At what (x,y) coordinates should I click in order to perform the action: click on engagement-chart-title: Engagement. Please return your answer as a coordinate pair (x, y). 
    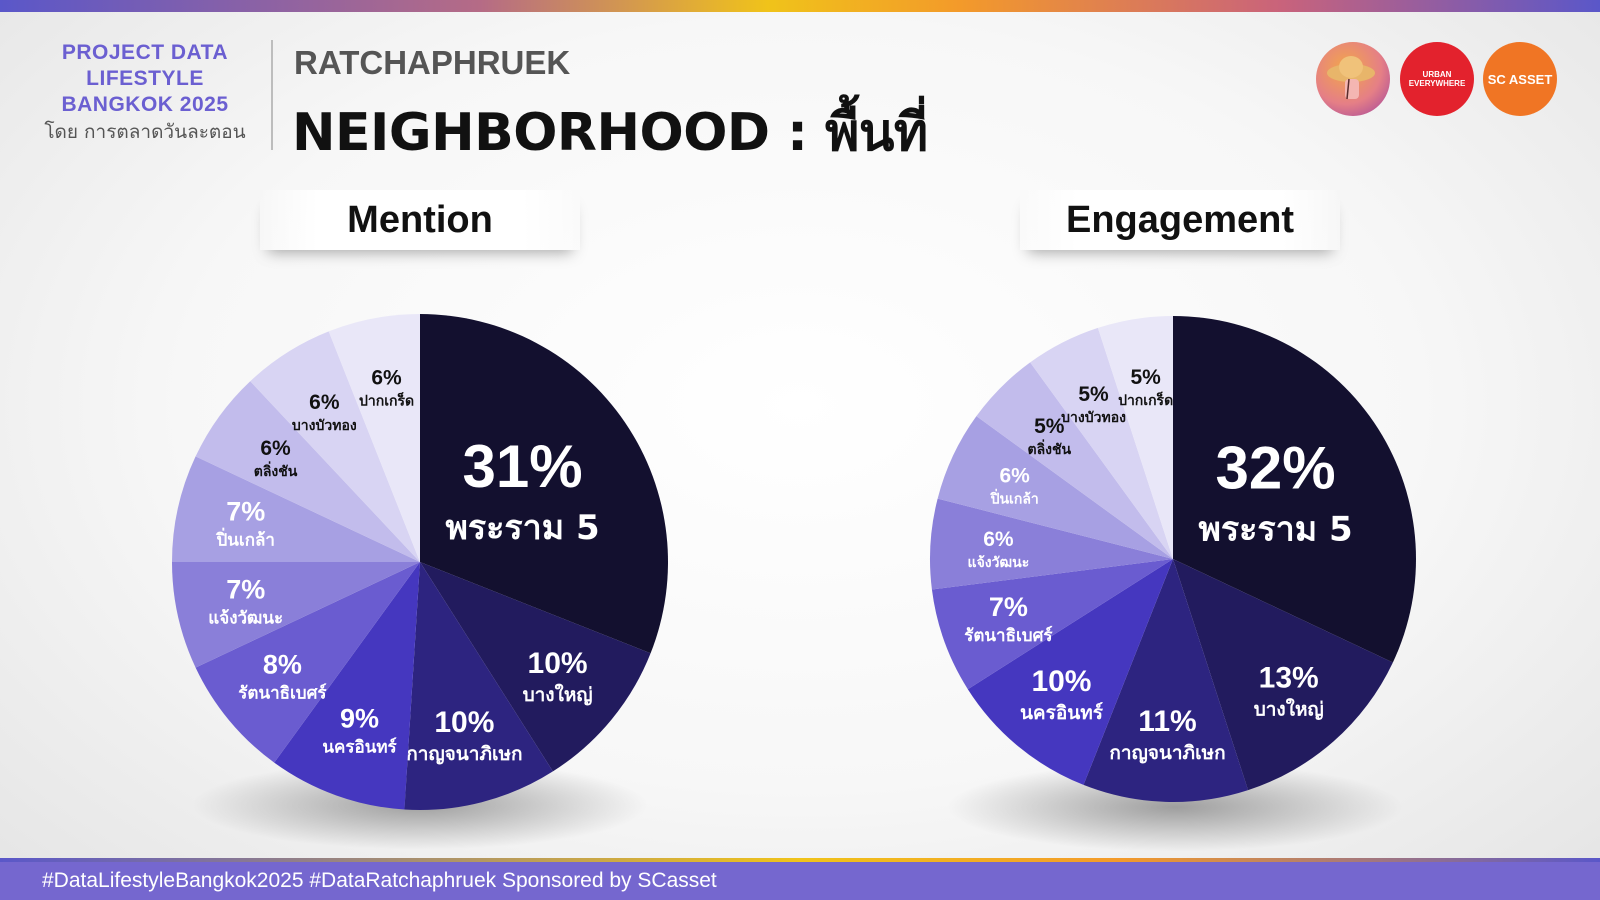
    Looking at the image, I should click on (1180, 220).